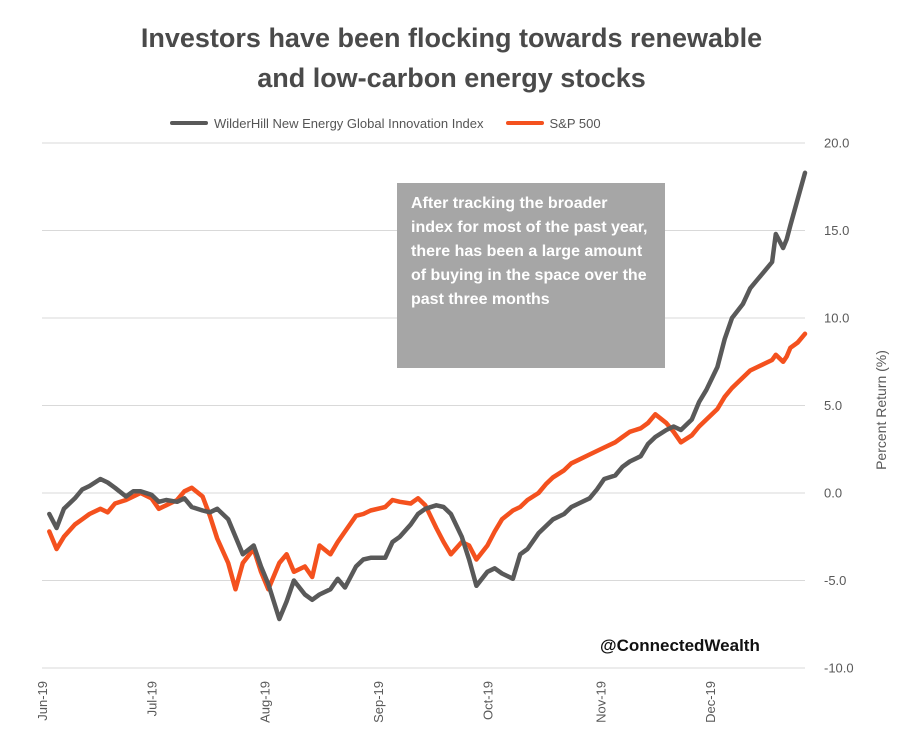 Image resolution: width=903 pixels, height=741 pixels. I want to click on x-tick-label: Jul-19, so click(152, 698).